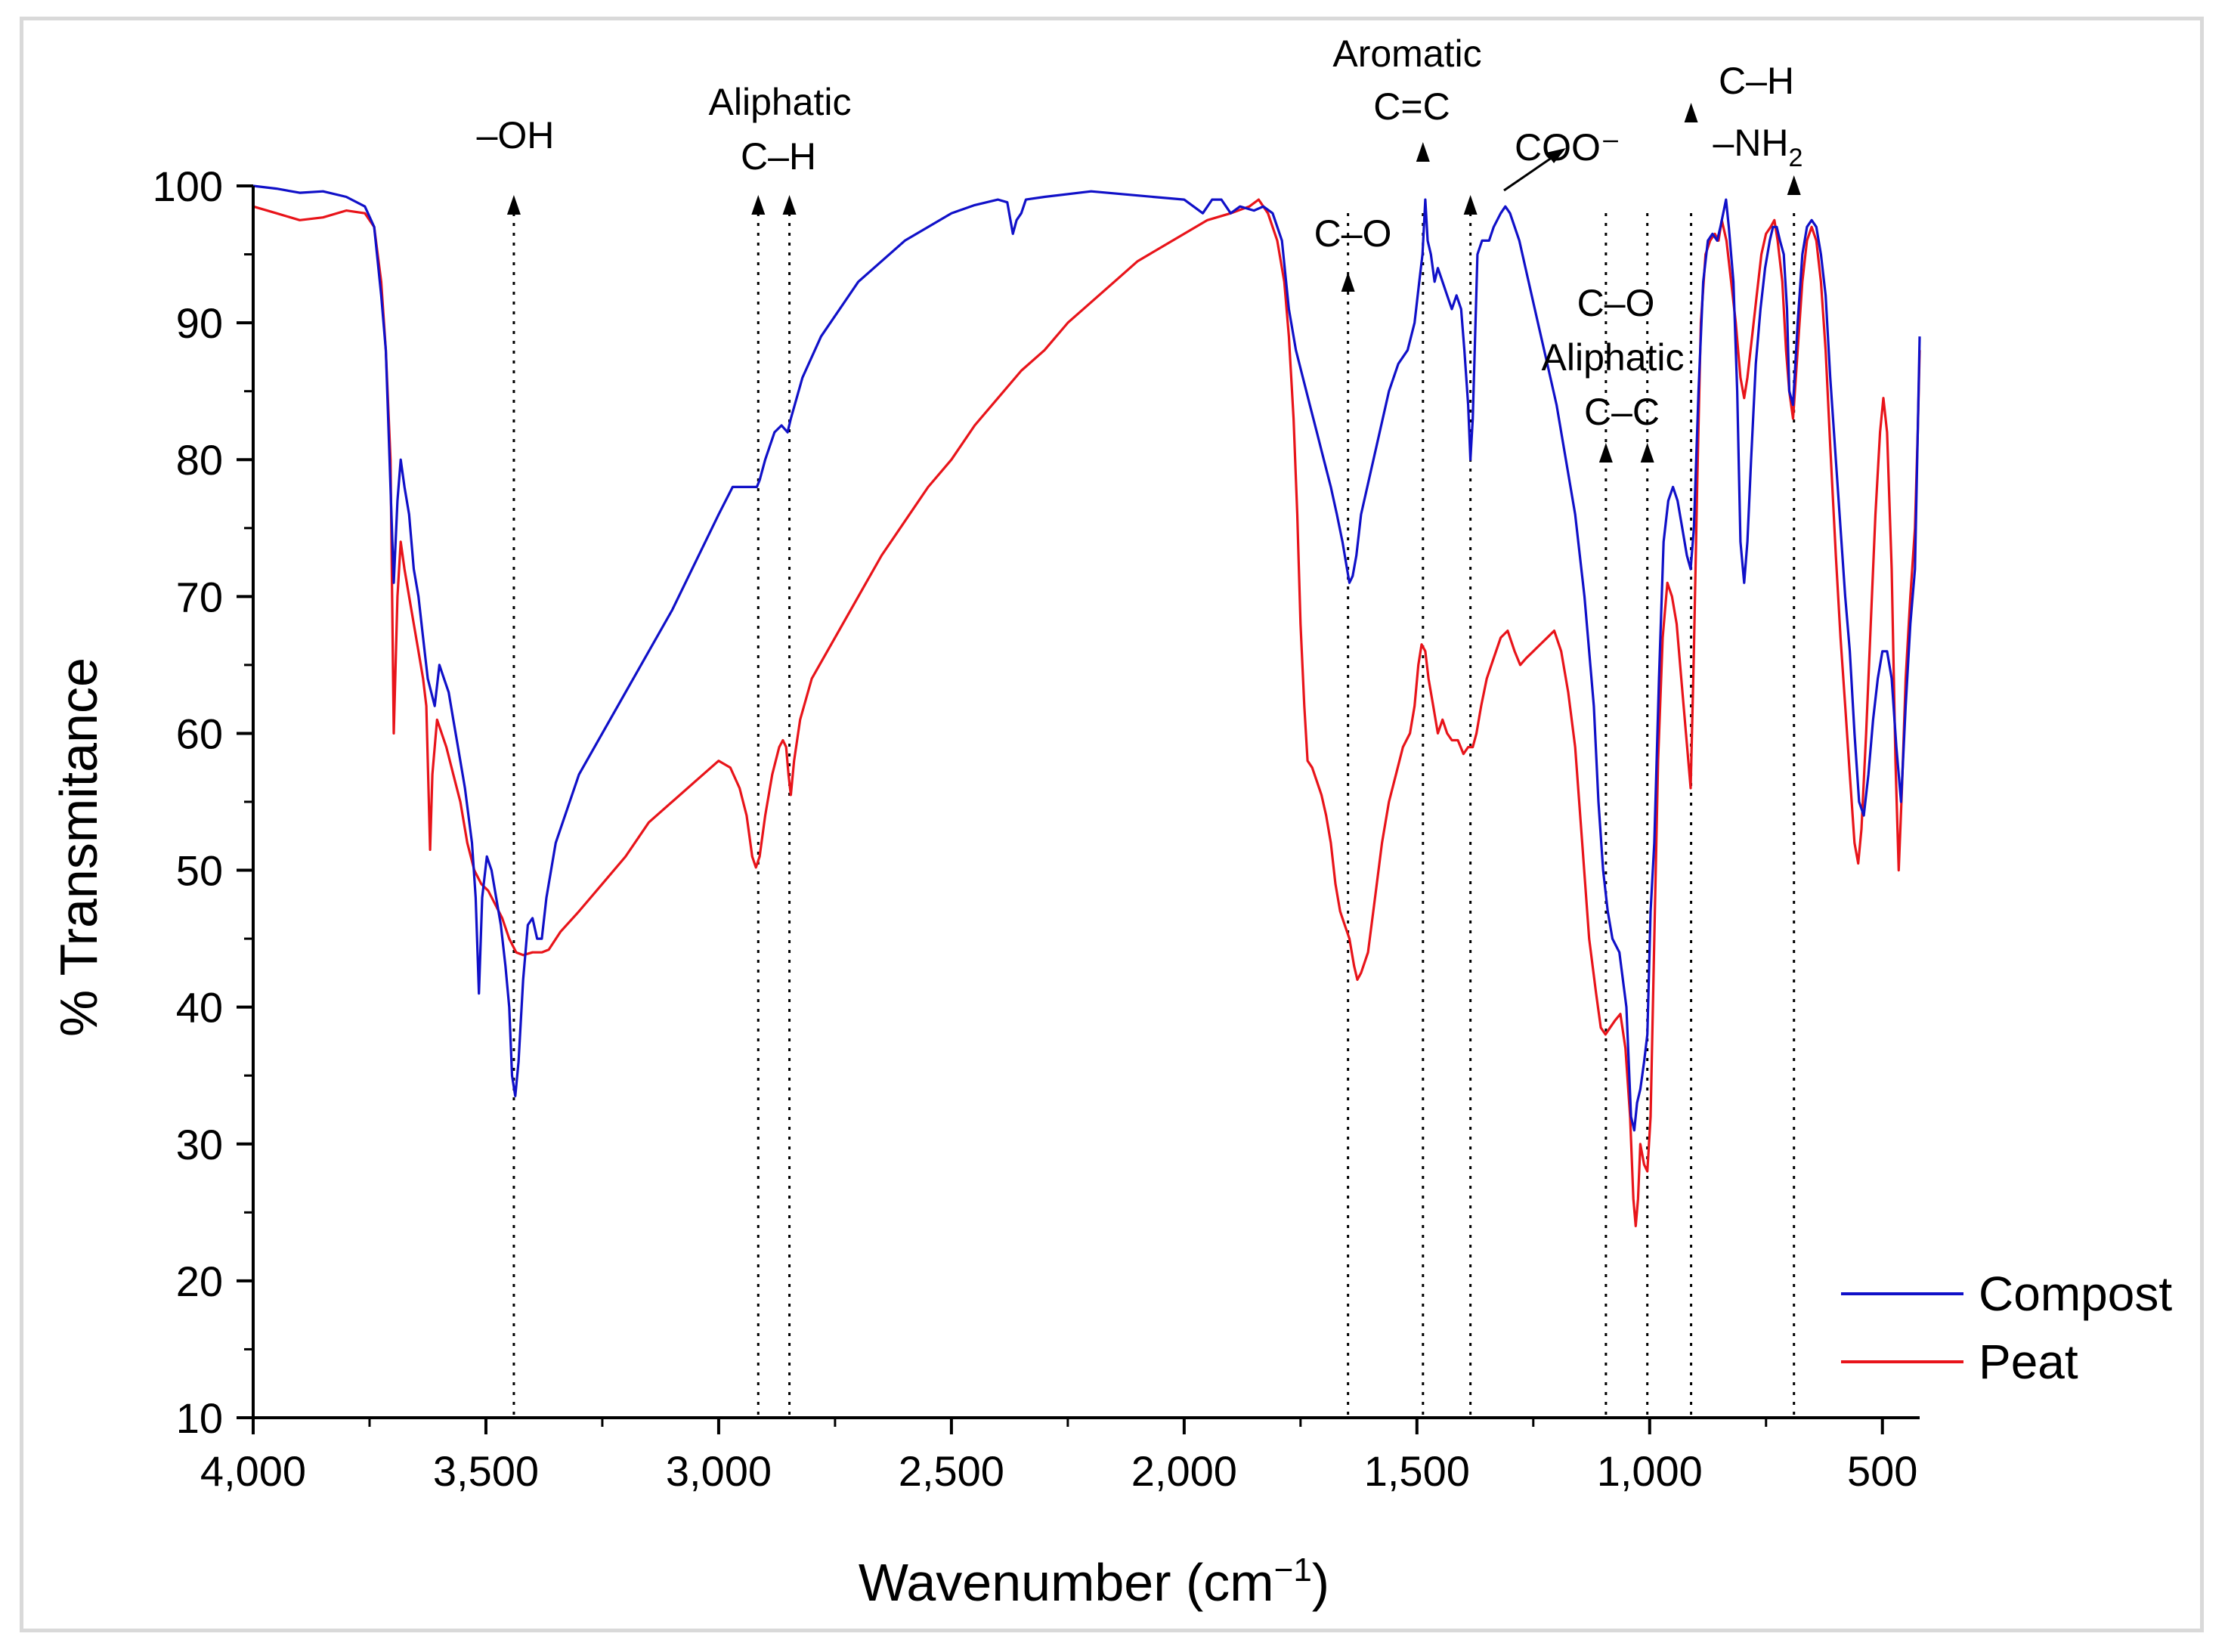 This screenshot has width=2228, height=1652. What do you see at coordinates (200, 460) in the screenshot?
I see `y-tick-label: 80` at bounding box center [200, 460].